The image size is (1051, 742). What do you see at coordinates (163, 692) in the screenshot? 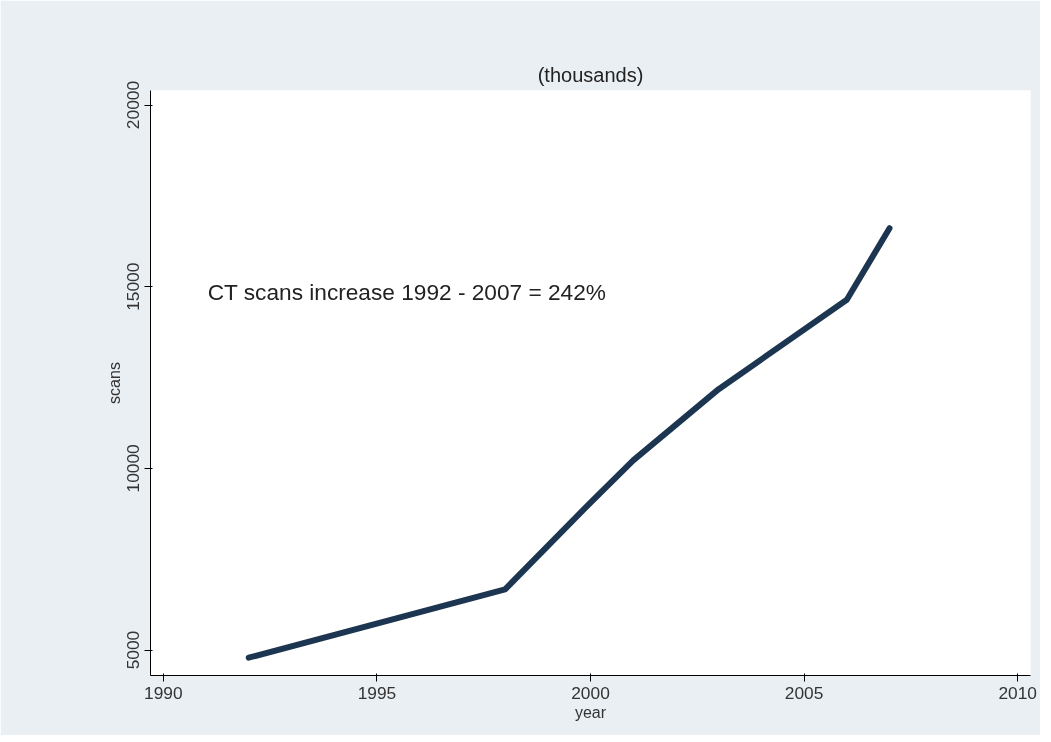
I see `x-tick-label: 1990` at bounding box center [163, 692].